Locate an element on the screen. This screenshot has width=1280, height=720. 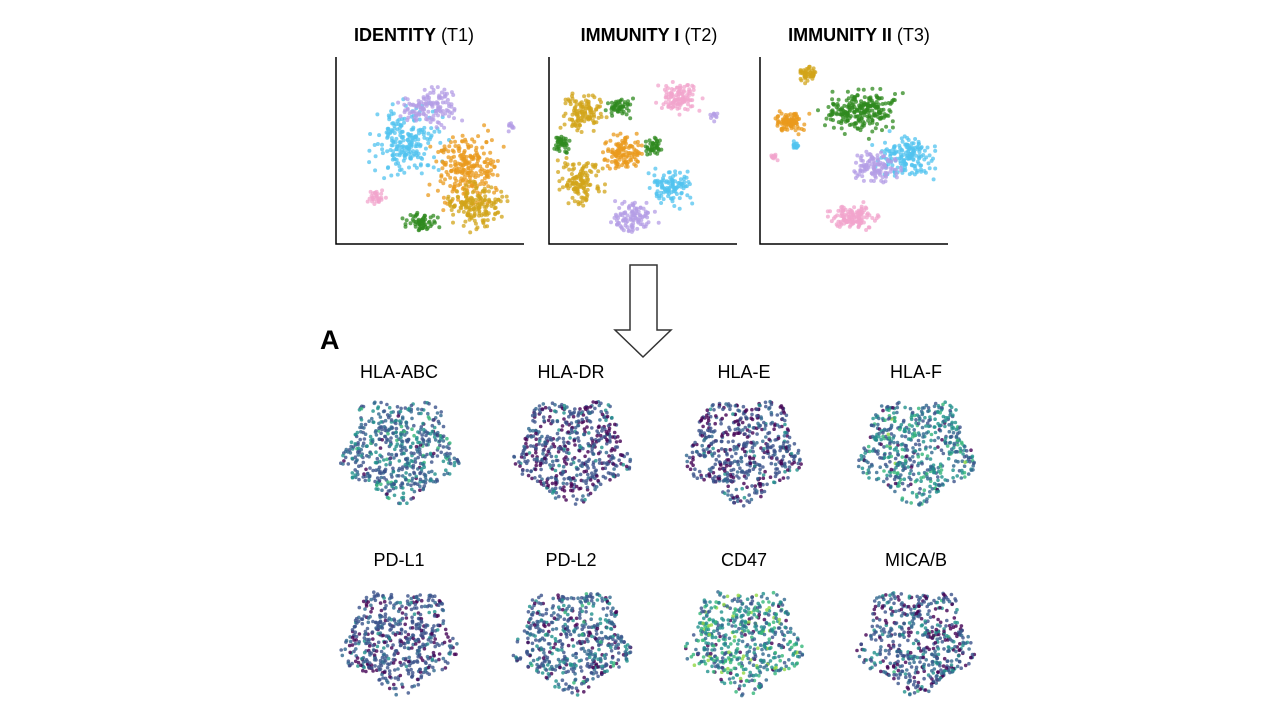
marker-label: MICA/B is located at coordinates (916, 560).